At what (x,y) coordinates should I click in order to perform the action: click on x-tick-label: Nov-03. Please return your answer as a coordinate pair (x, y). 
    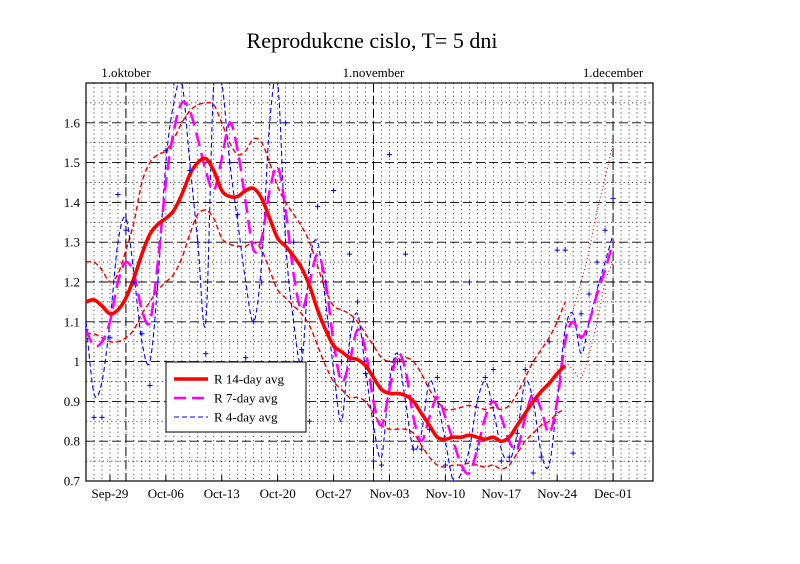
    Looking at the image, I should click on (390, 493).